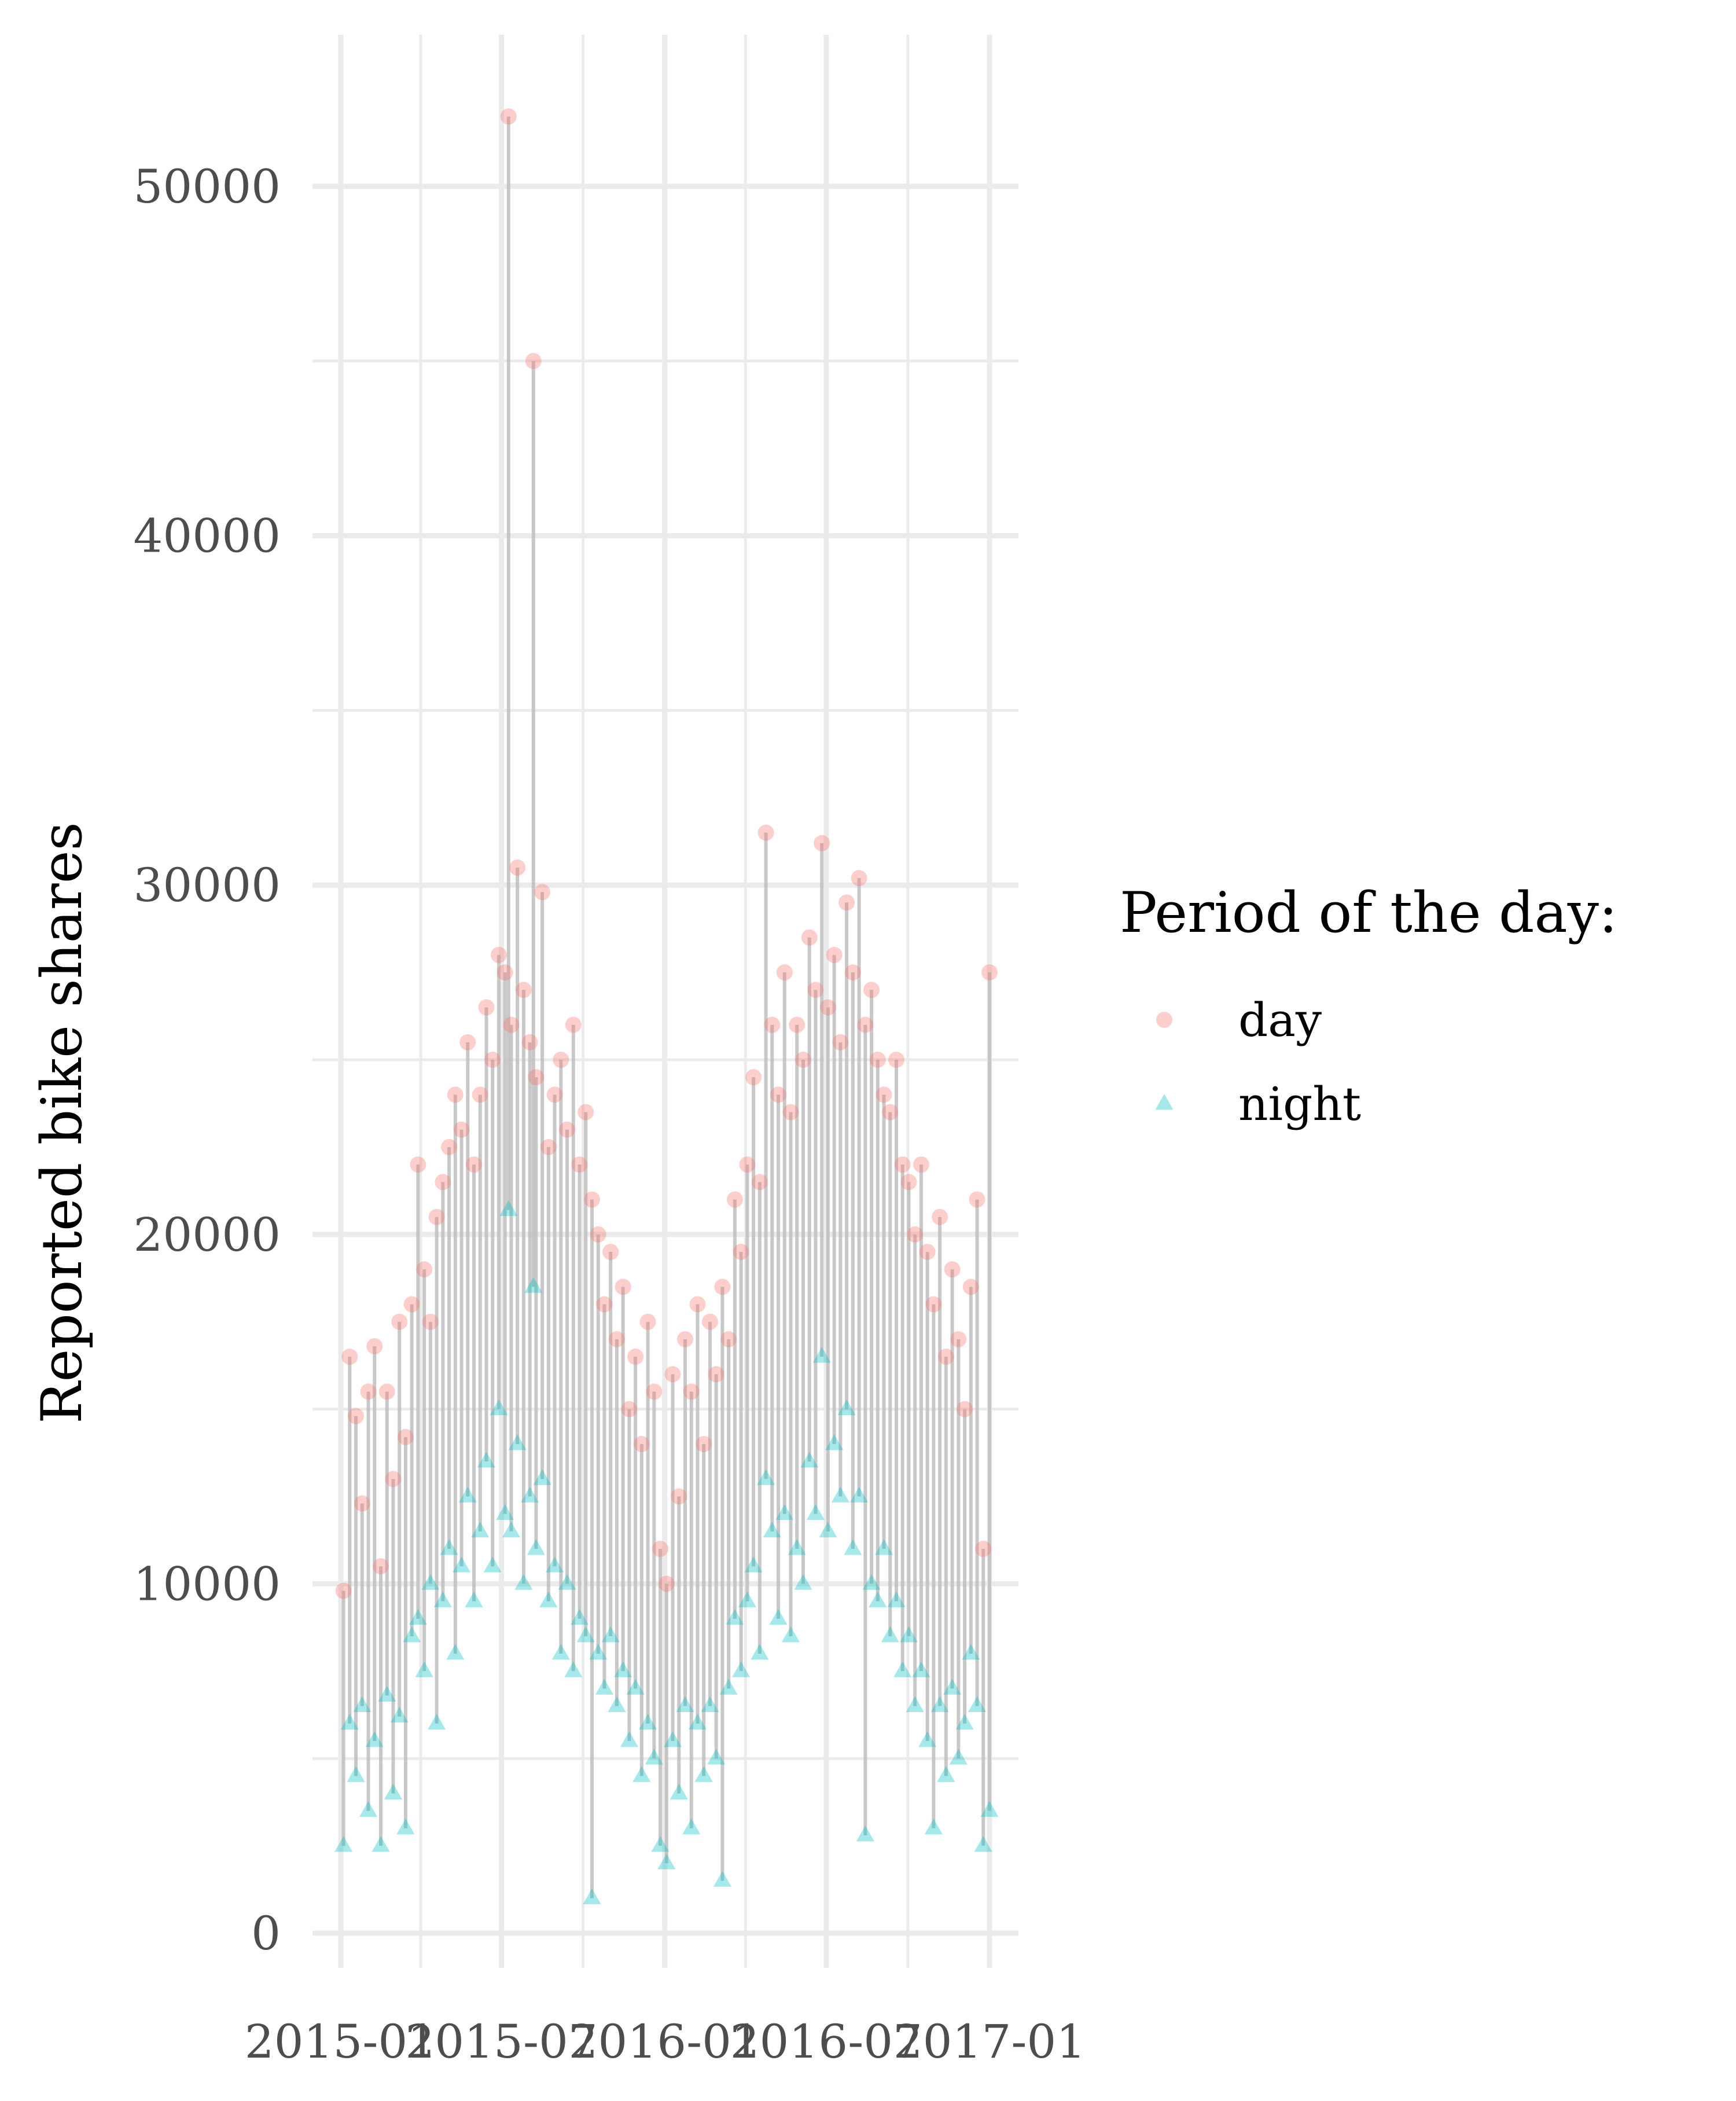 The image size is (1736, 2101). Describe the element at coordinates (1280, 1020) in the screenshot. I see `legend-label-day: day` at that location.